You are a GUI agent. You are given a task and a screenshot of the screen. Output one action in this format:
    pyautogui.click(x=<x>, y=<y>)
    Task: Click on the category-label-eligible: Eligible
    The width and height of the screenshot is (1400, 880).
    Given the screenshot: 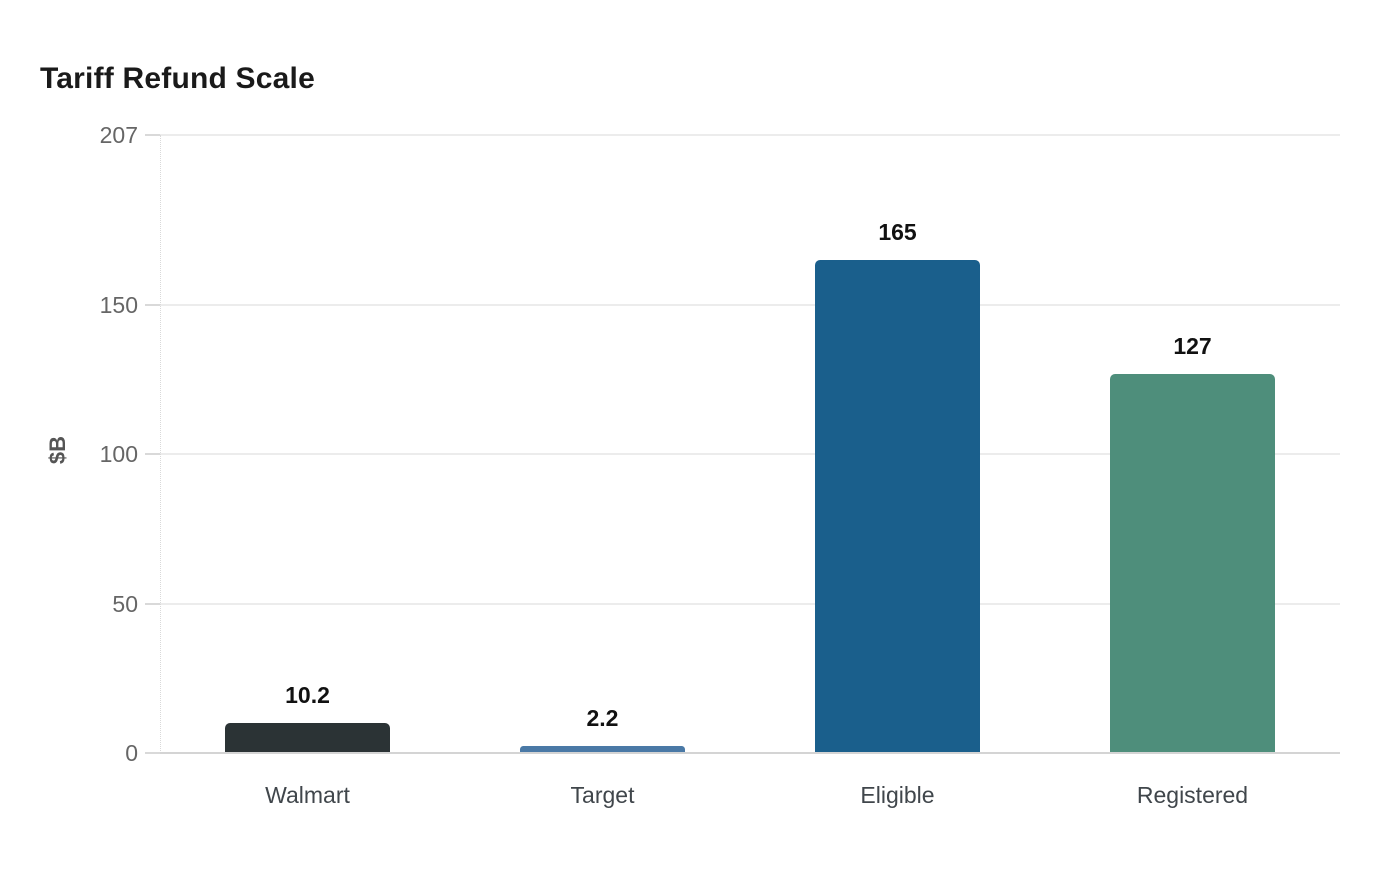 What is the action you would take?
    pyautogui.click(x=897, y=795)
    